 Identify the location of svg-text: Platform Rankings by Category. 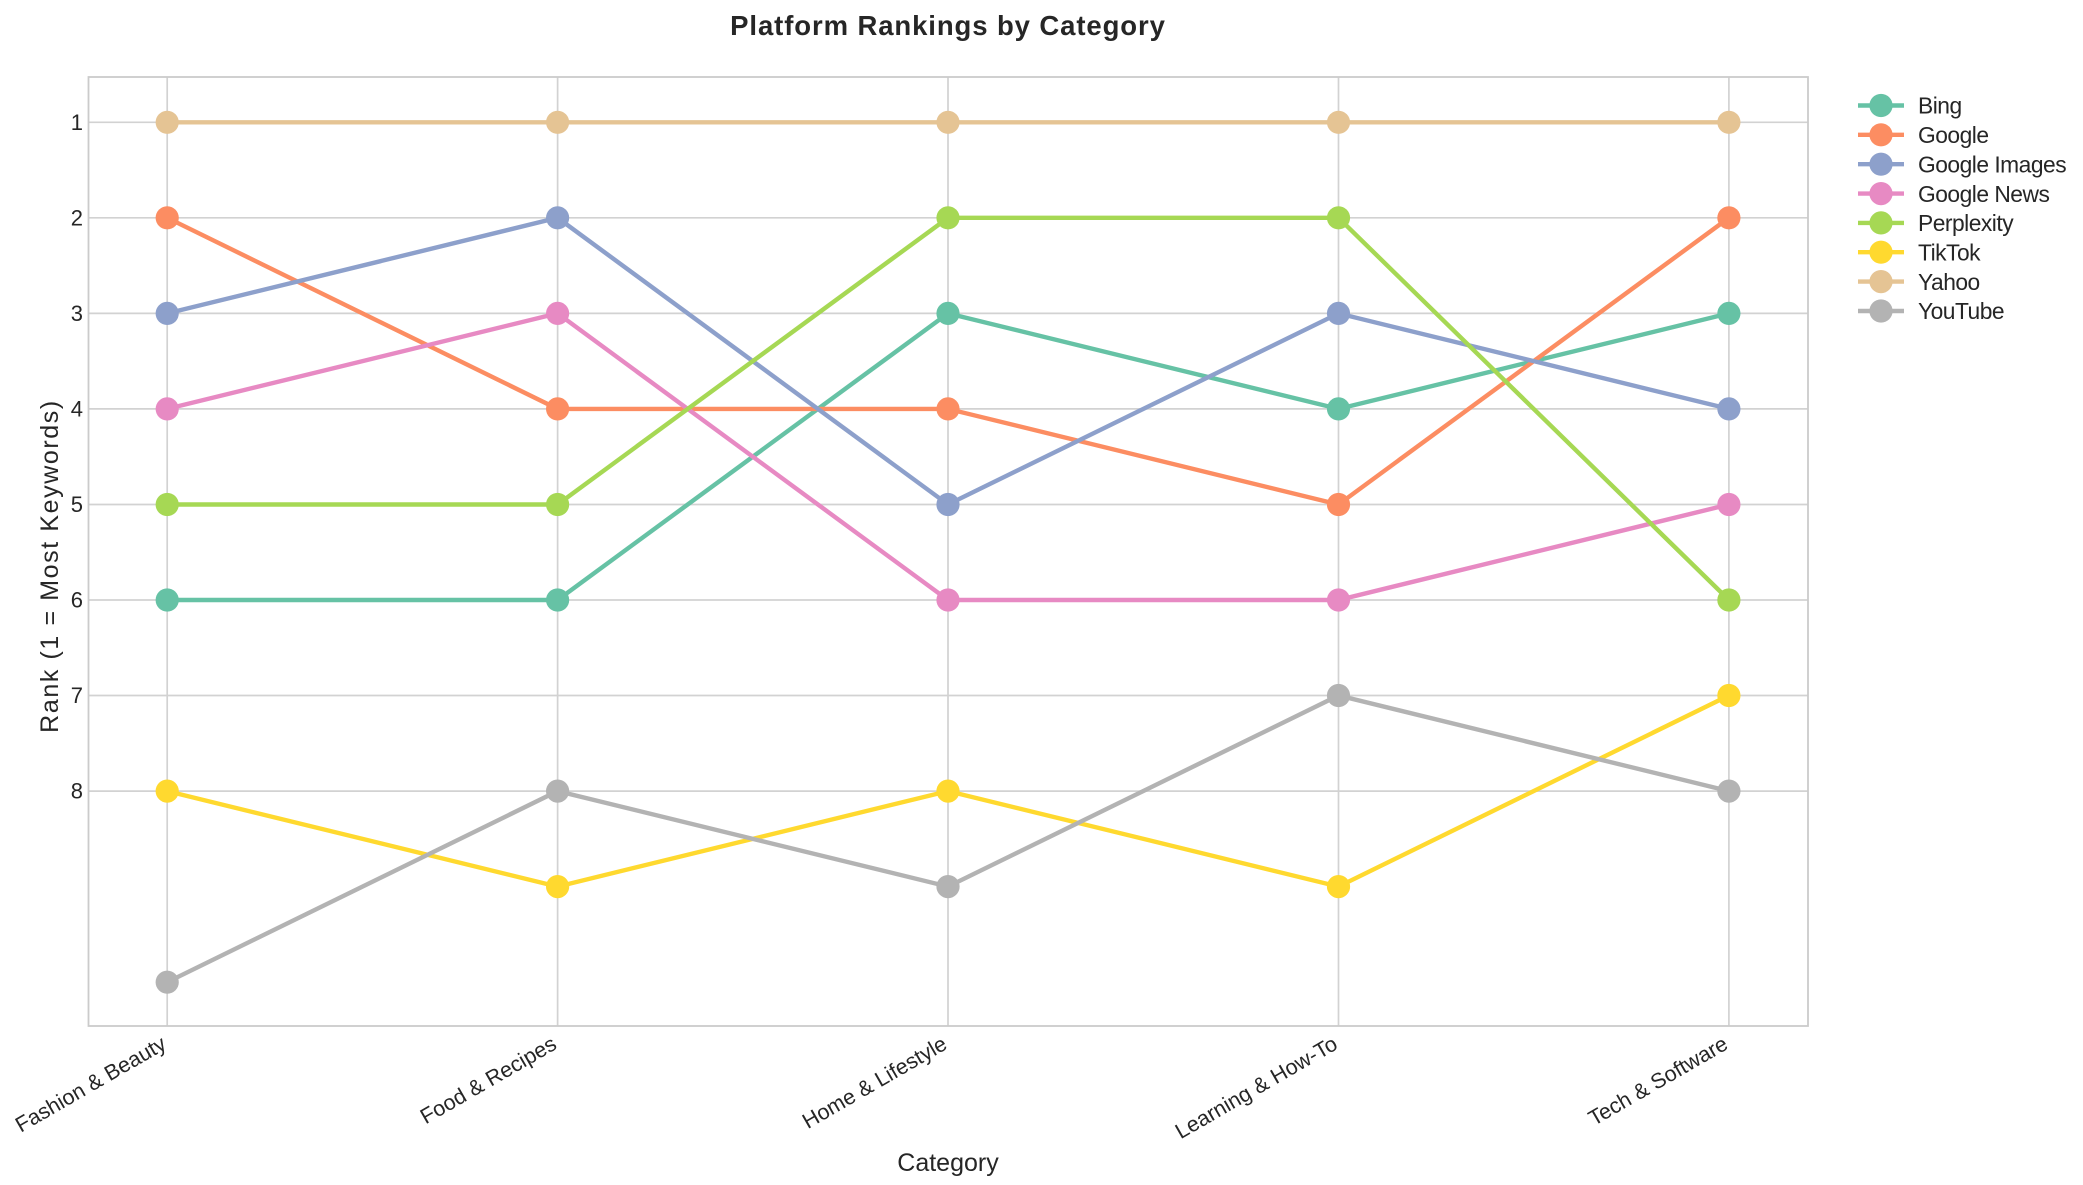
(948, 25).